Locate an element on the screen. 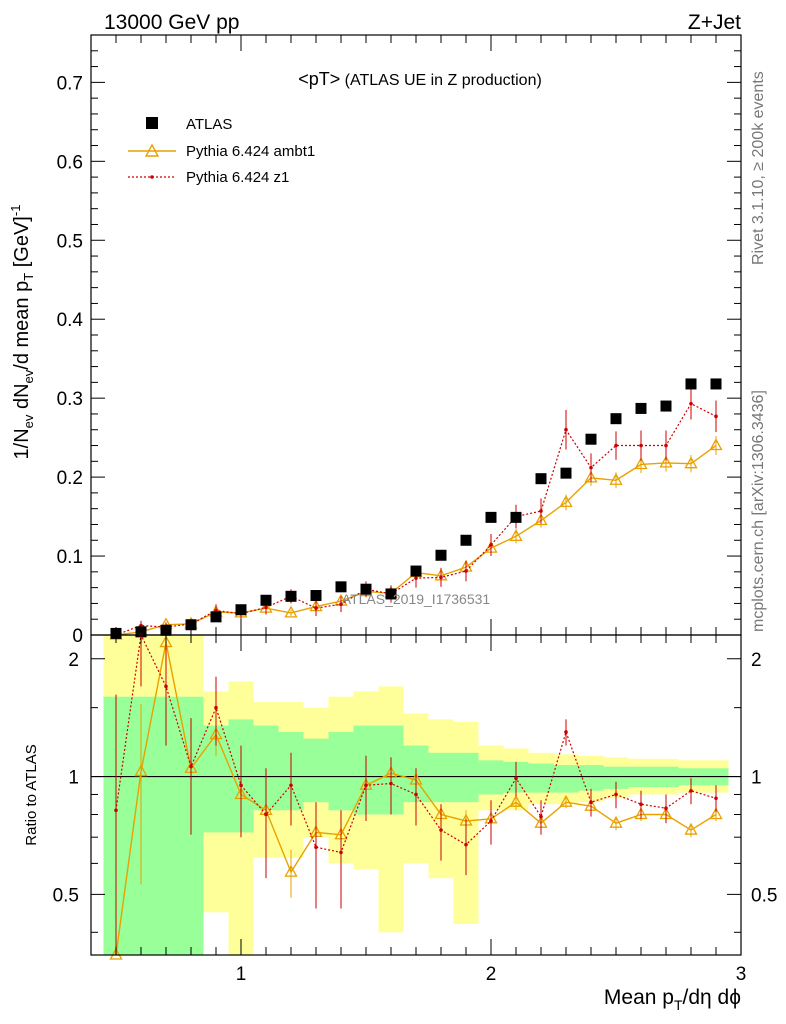  plot-title-sub: (ATLAS UE in Z production) is located at coordinates (441, 80).